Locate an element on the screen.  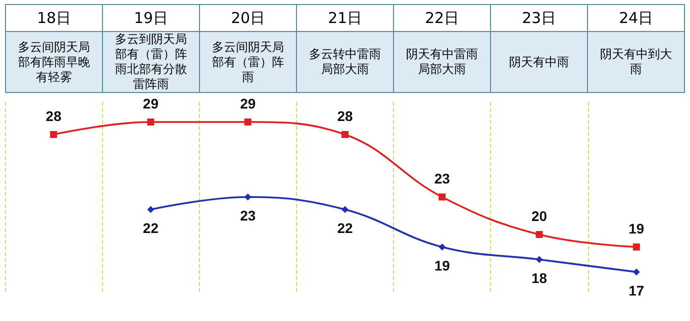
text: 阴天有中雷雨局部大雨 is located at coordinates (442, 62).